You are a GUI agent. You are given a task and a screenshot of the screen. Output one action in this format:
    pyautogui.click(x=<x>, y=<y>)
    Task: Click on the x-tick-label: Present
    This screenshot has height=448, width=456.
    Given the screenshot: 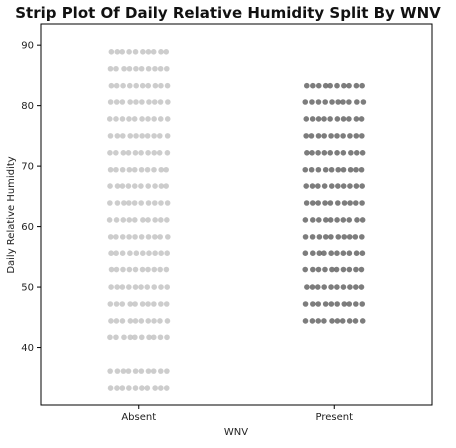 What is the action you would take?
    pyautogui.click(x=334, y=417)
    